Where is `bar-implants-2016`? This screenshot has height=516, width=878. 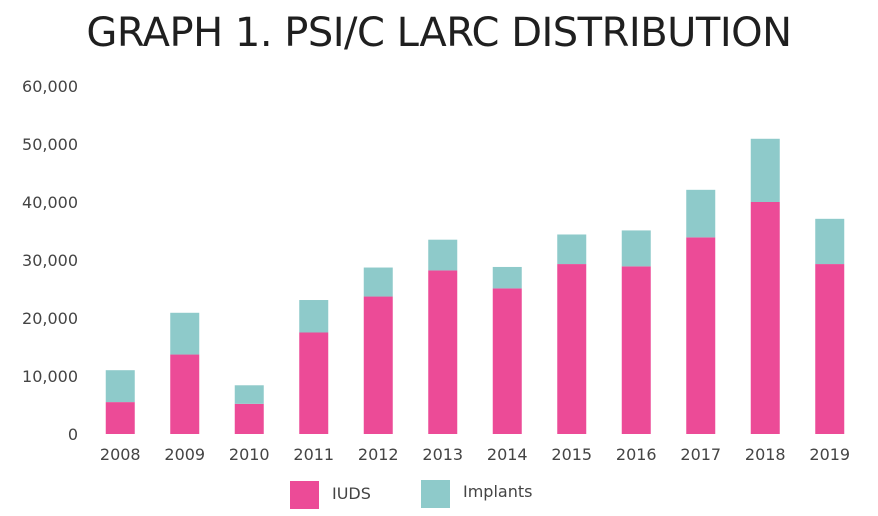
bar-implants-2016 is located at coordinates (636, 248).